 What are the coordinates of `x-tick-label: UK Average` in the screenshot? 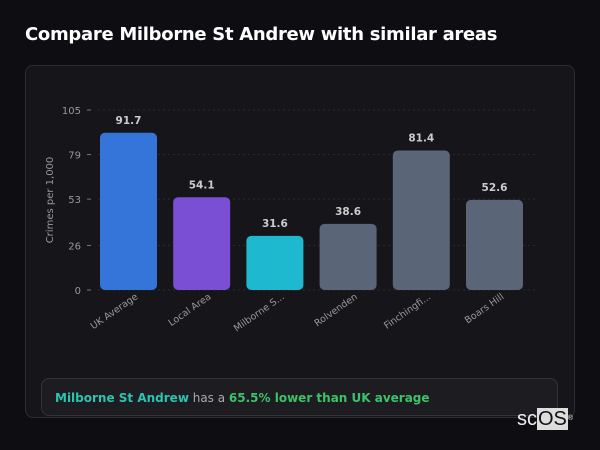 It's located at (115, 311).